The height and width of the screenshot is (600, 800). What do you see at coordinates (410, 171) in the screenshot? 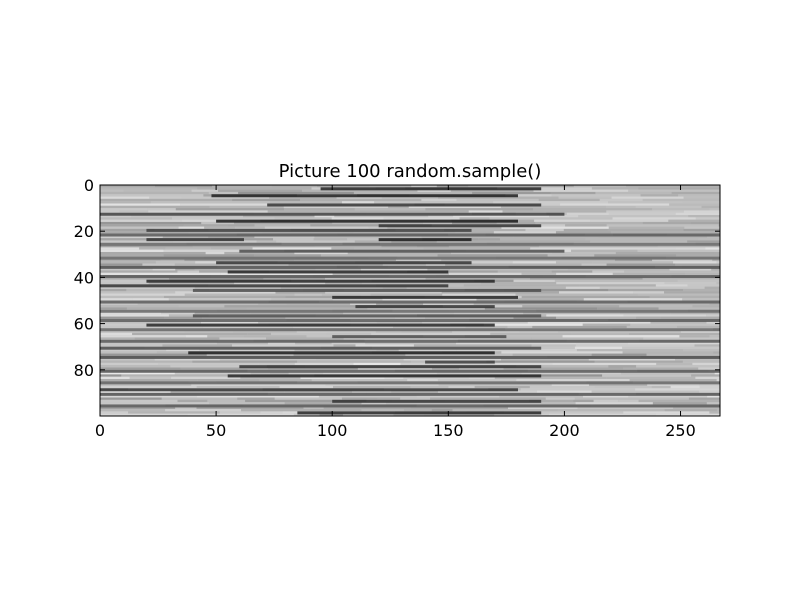
I see `chart-title: Picture 100 random.sample()` at bounding box center [410, 171].